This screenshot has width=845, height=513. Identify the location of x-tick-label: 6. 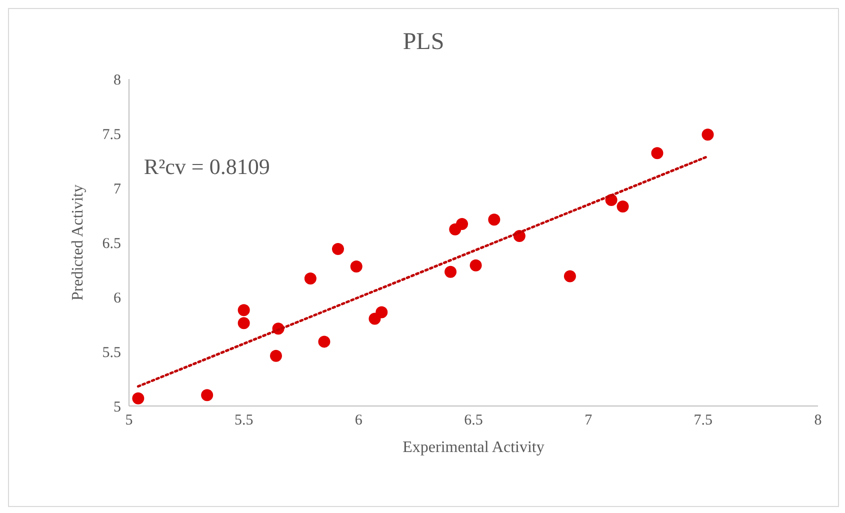
(358, 420).